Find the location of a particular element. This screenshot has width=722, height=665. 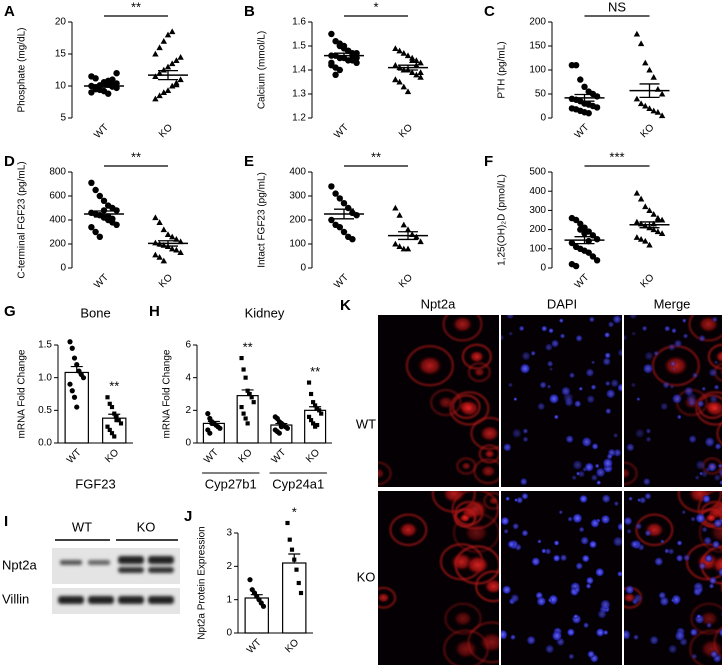

y-tick-label: 150 is located at coordinates (537, 46).